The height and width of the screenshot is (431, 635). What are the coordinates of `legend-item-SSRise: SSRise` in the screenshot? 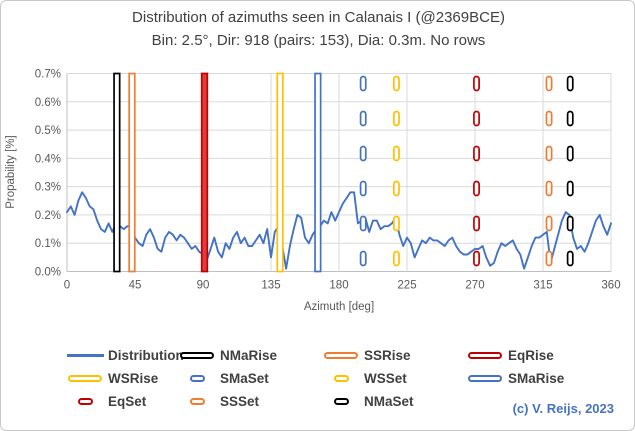 It's located at (366, 355).